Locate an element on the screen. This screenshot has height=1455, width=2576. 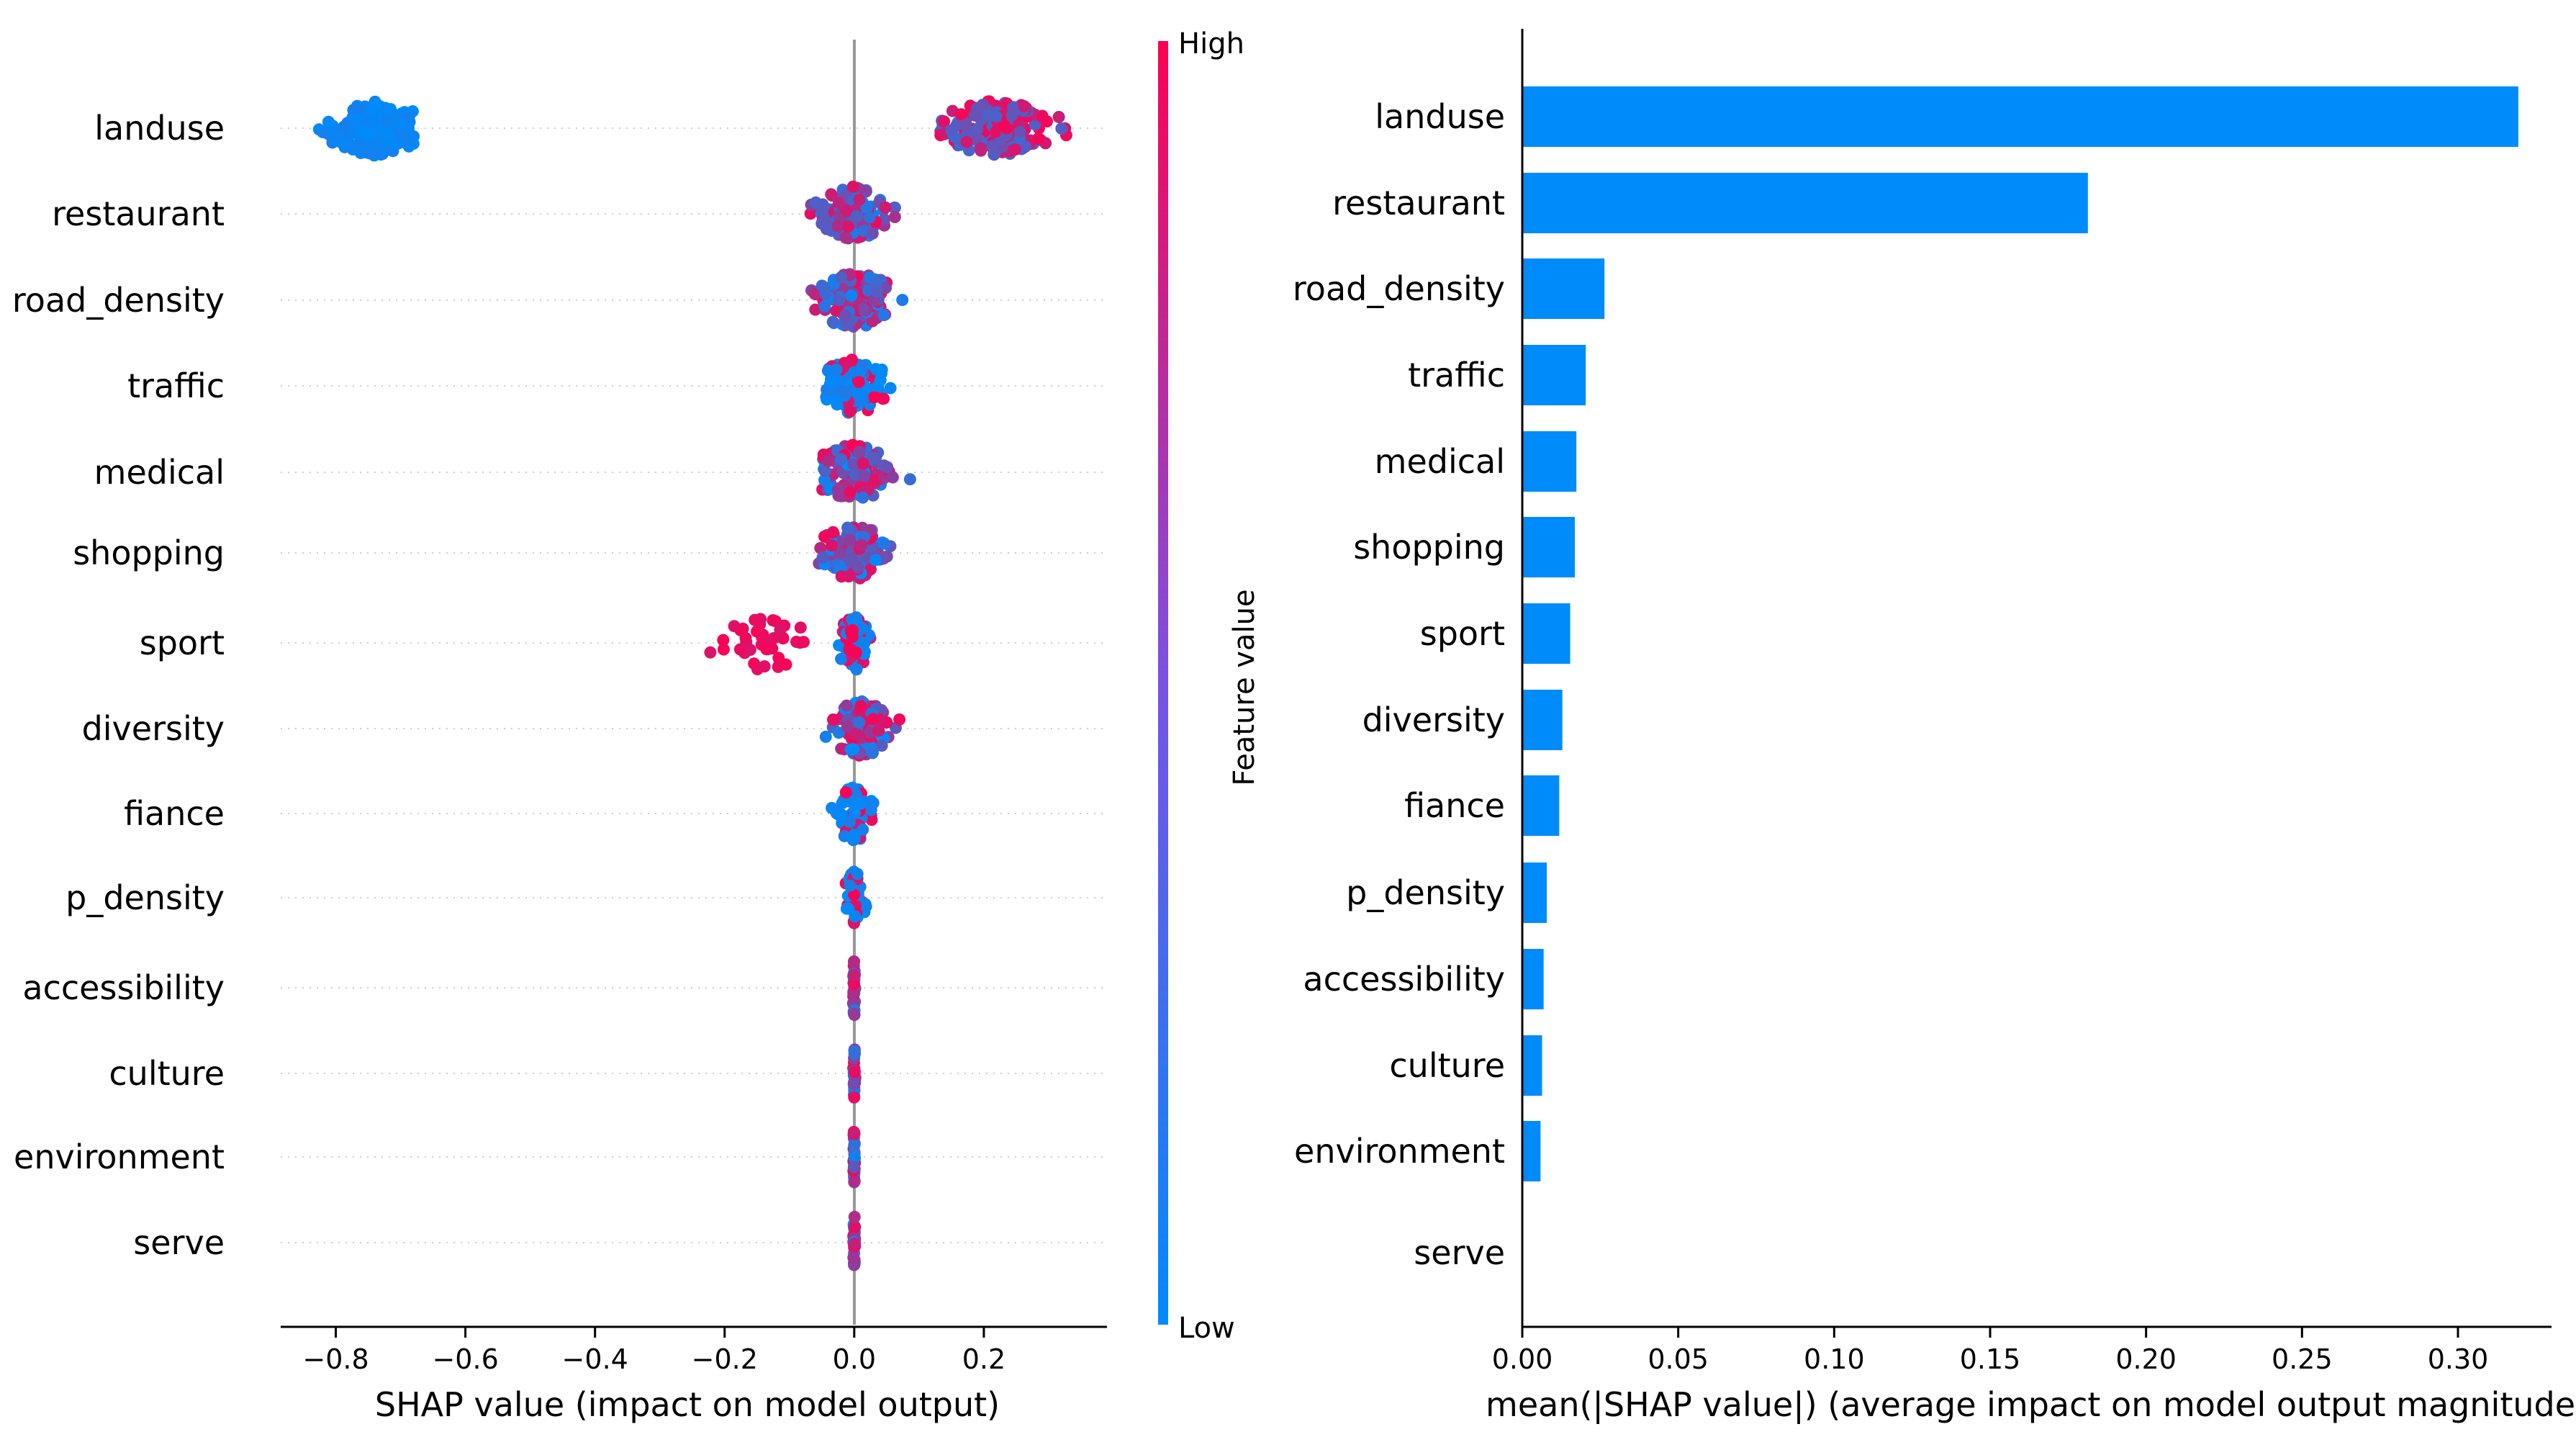
bar-category-label: road_density is located at coordinates (1399, 288).